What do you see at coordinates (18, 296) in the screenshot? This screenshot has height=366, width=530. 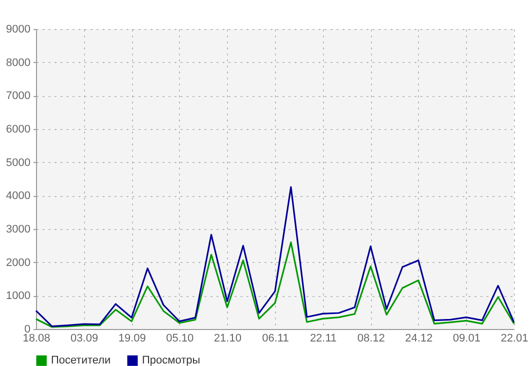 I see `y-tick-label: 1000` at bounding box center [18, 296].